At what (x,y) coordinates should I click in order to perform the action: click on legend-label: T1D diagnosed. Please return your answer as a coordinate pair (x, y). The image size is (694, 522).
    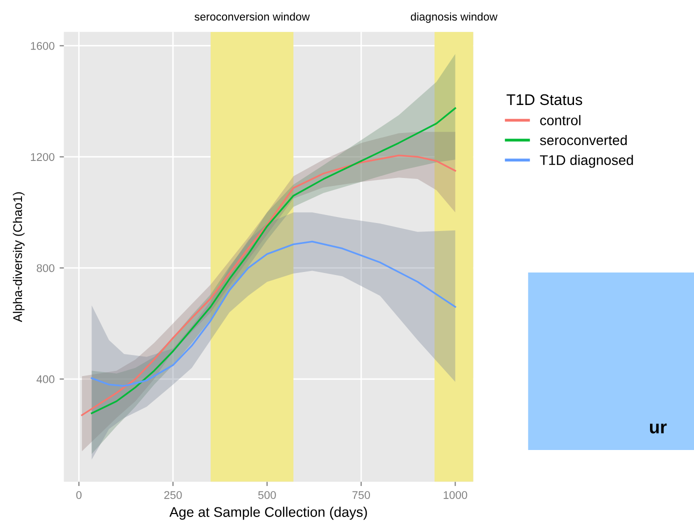
    Looking at the image, I should click on (586, 161).